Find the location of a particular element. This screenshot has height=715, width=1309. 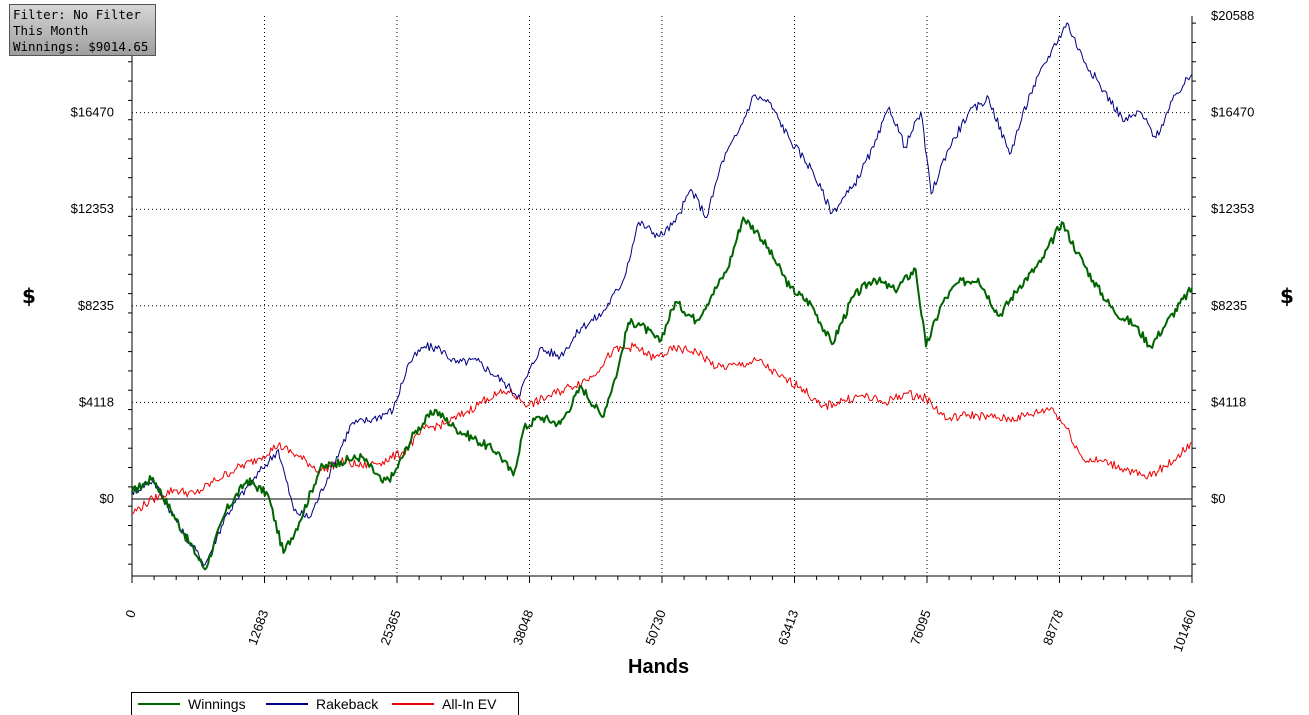

chart-legend: Winnings Rakeback All-In EV is located at coordinates (325, 703).